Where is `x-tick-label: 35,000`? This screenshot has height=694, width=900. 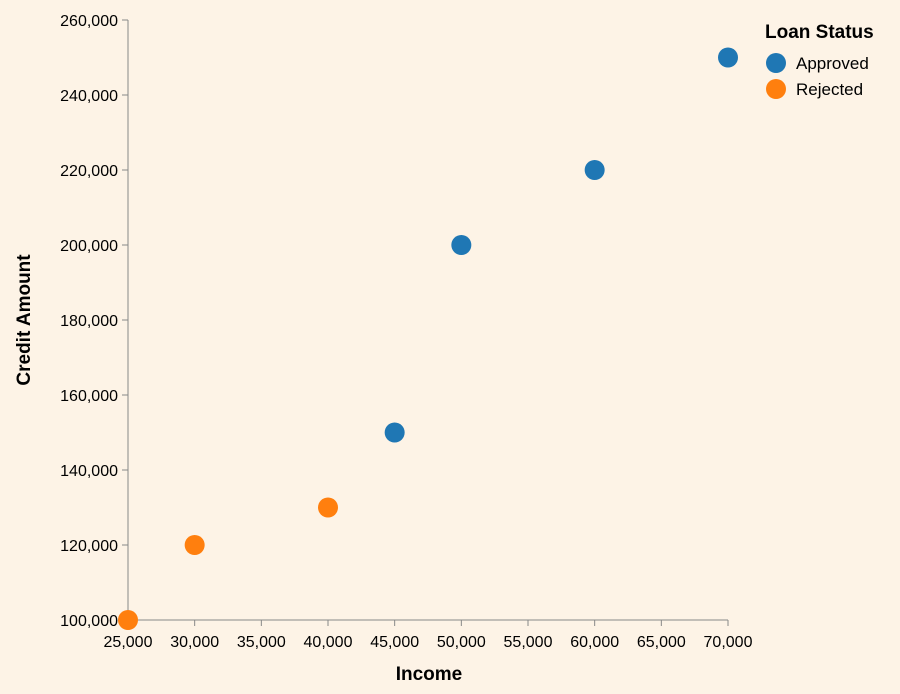
x-tick-label: 35,000 is located at coordinates (261, 642).